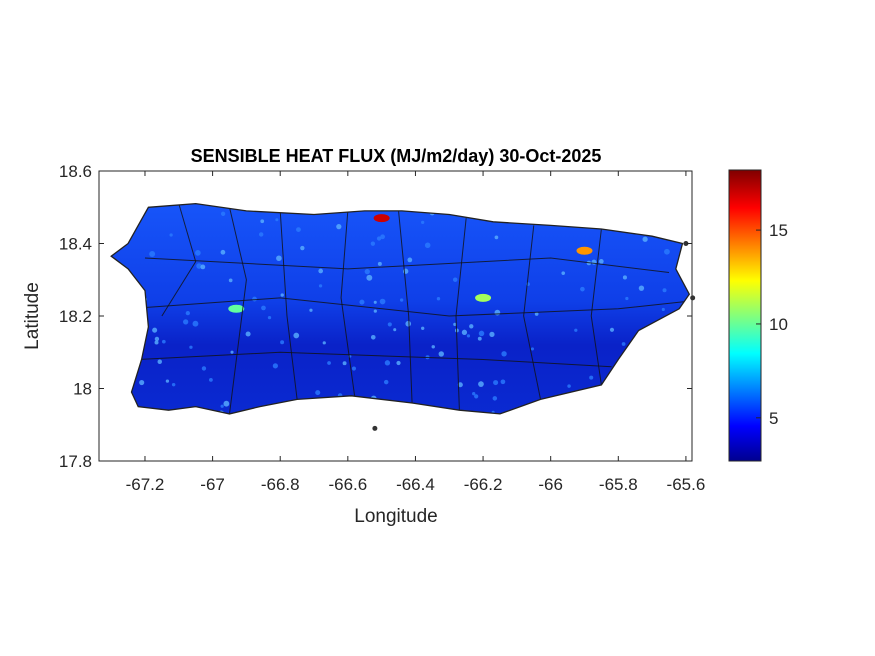 This screenshot has width=875, height=656. What do you see at coordinates (415, 484) in the screenshot?
I see `x-tick-label: -66.4` at bounding box center [415, 484].